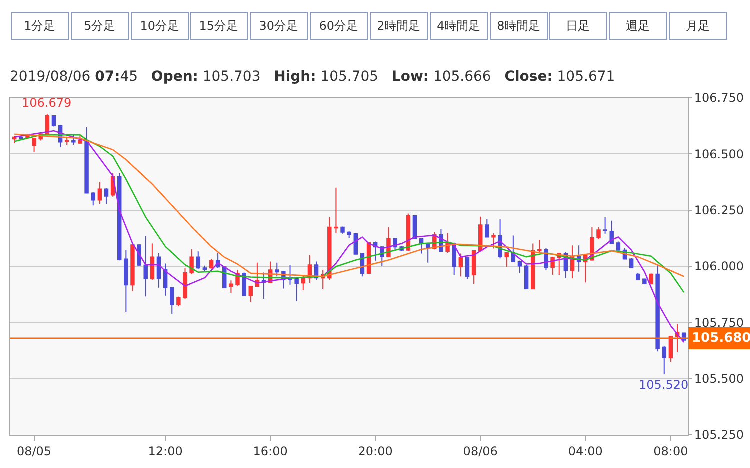 The height and width of the screenshot is (468, 750). What do you see at coordinates (585, 451) in the screenshot?
I see `x-tick-label: 04:00` at bounding box center [585, 451].